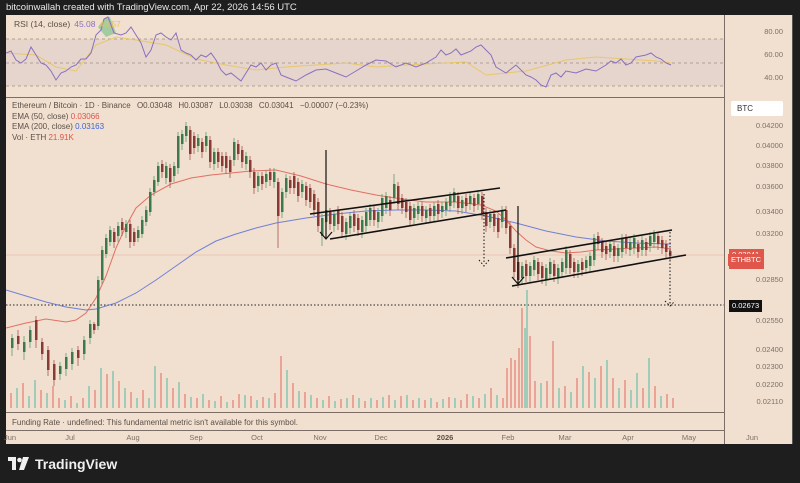 This screenshot has width=800, height=483. I want to click on month-label: Dec, so click(381, 437).